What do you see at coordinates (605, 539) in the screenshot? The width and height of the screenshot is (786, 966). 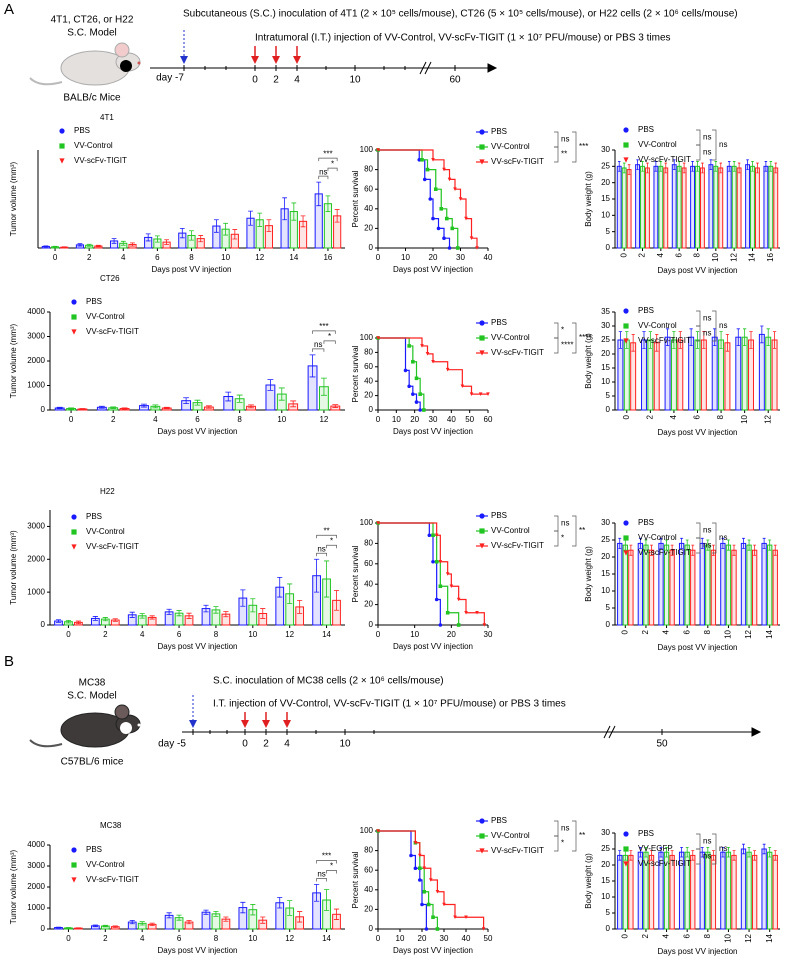 I see `y-tick-label: 25` at bounding box center [605, 539].